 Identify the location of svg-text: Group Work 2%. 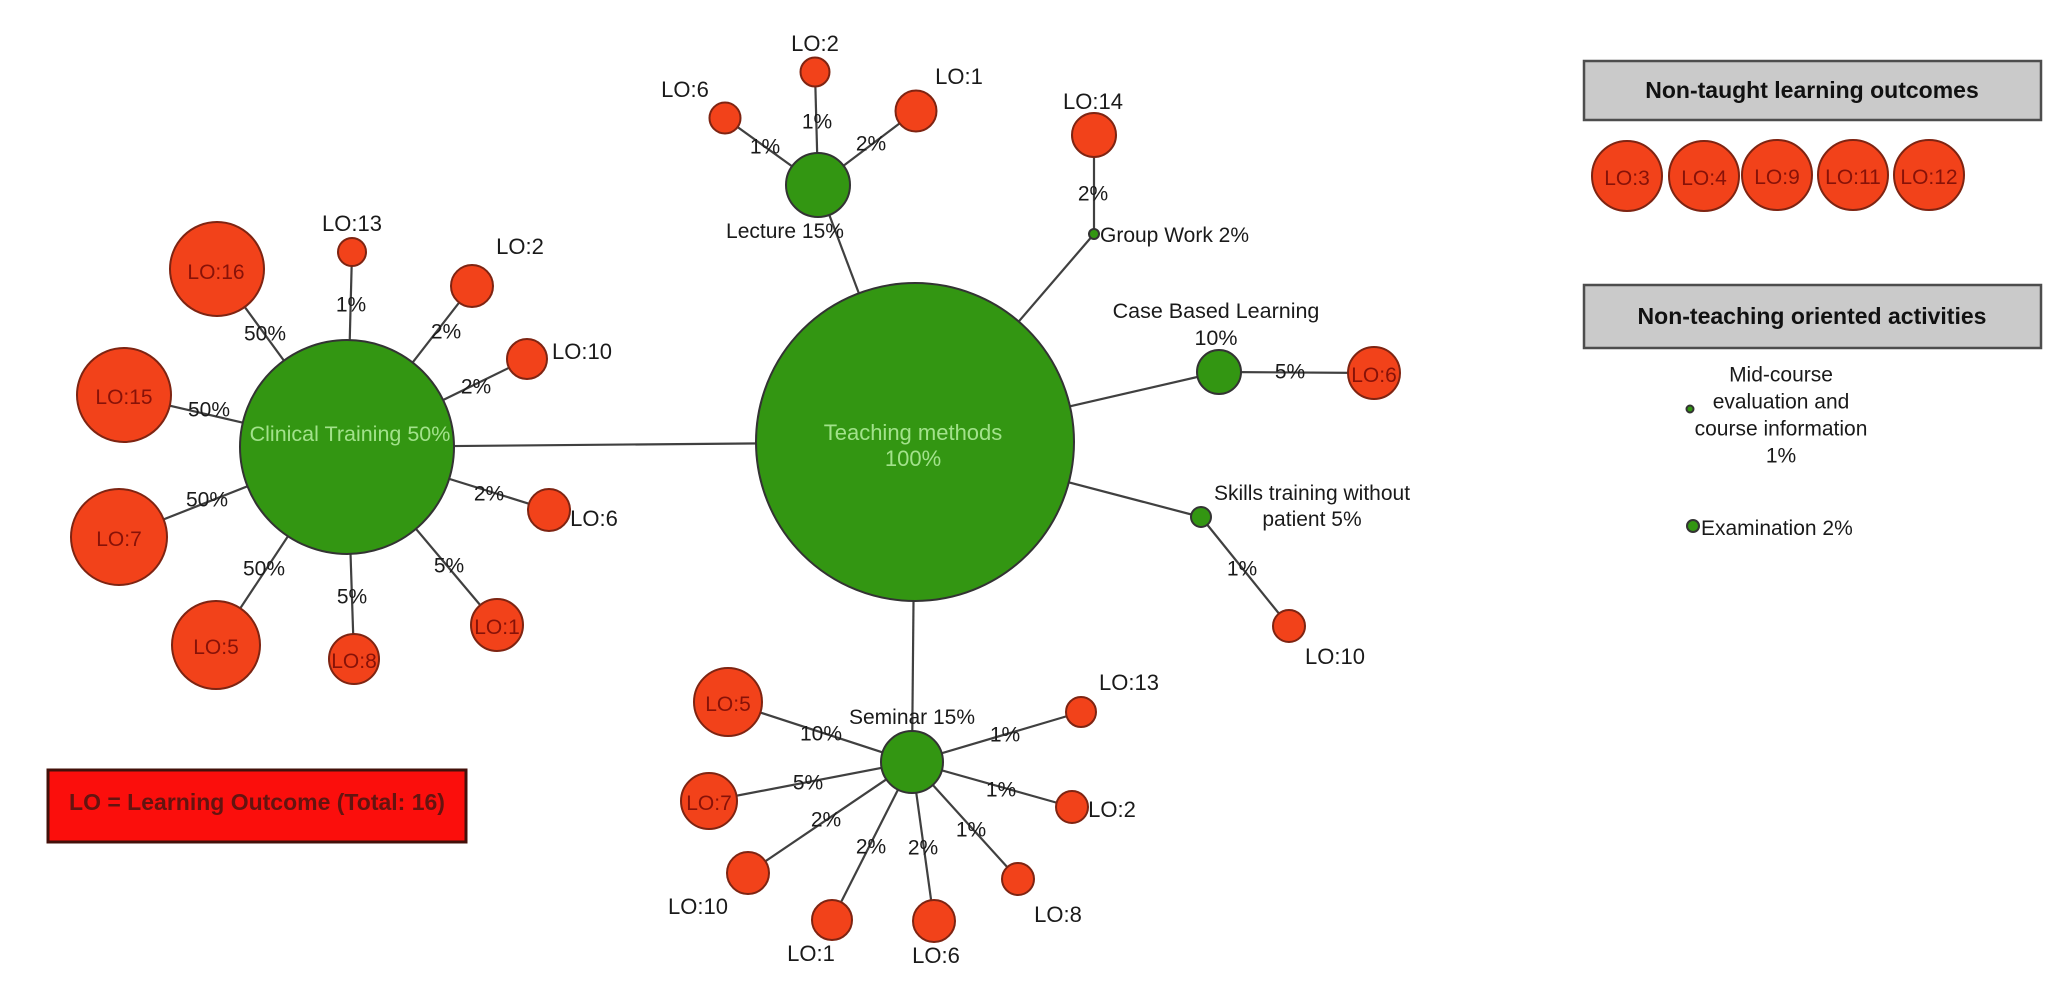
(1174, 235).